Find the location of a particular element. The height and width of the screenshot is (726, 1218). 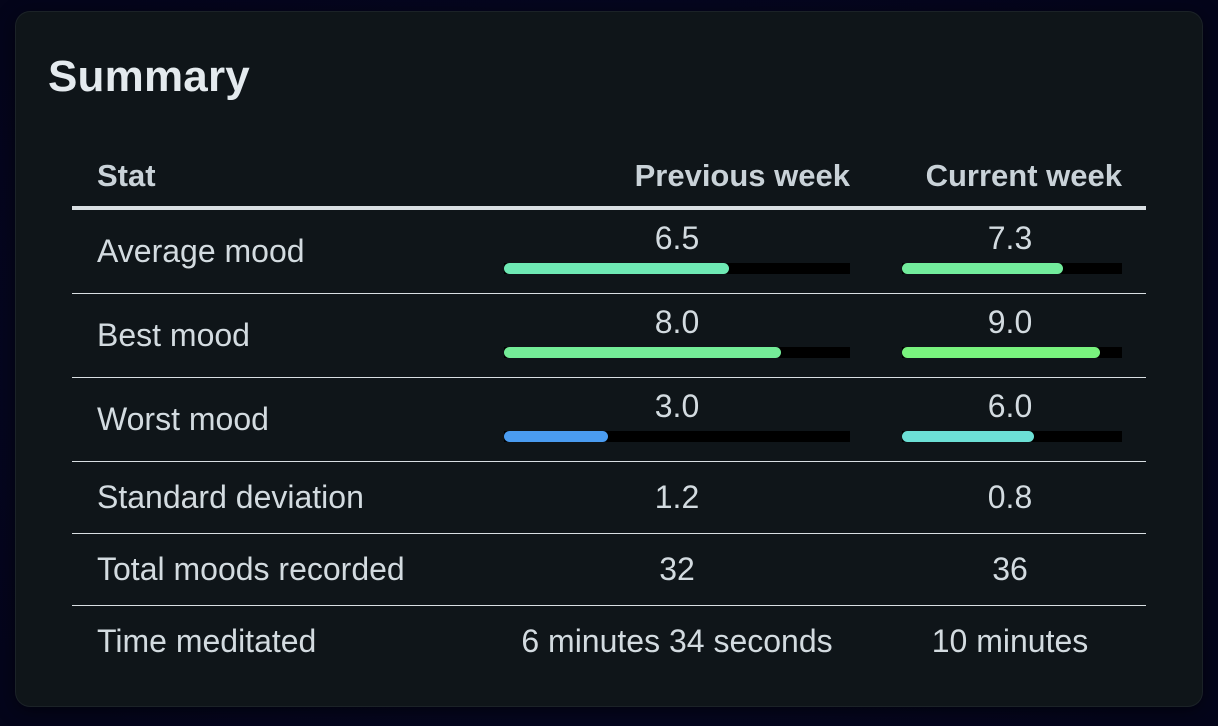

current-week-value: 10 minutes is located at coordinates (1010, 640).